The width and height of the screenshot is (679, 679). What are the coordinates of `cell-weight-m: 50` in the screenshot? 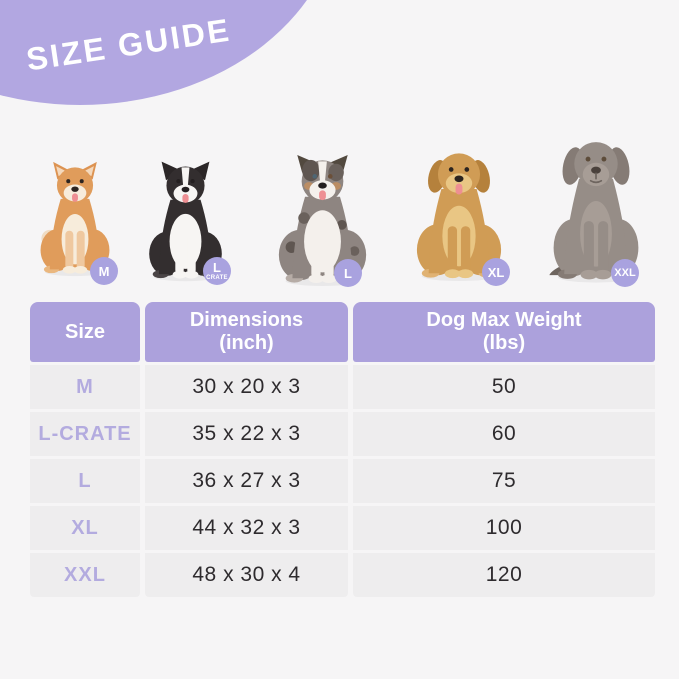 It's located at (504, 387).